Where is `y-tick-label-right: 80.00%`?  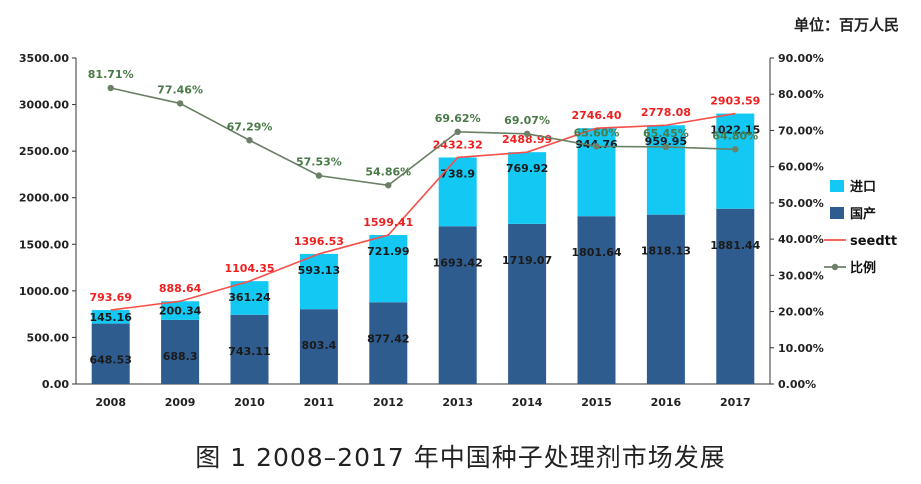
y-tick-label-right: 80.00% is located at coordinates (801, 94).